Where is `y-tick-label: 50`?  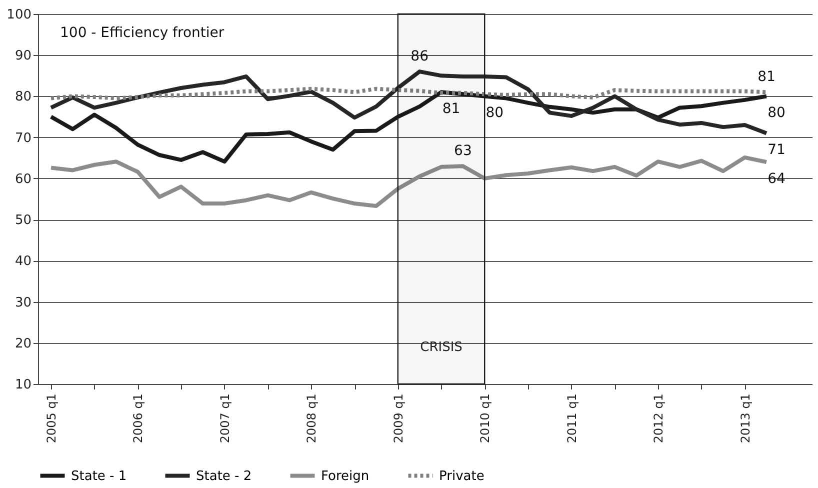
y-tick-label: 50 is located at coordinates (23, 220).